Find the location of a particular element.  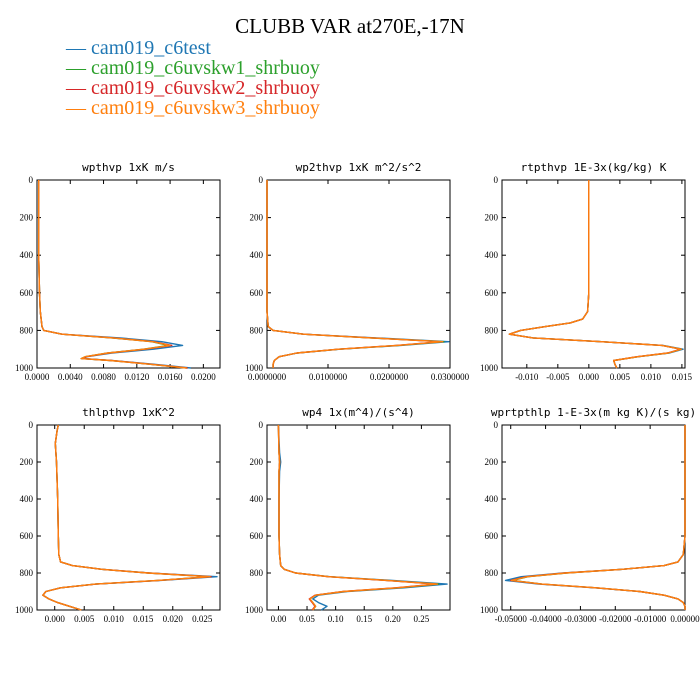

x-tick-label: 0.00000 is located at coordinates (685, 619).